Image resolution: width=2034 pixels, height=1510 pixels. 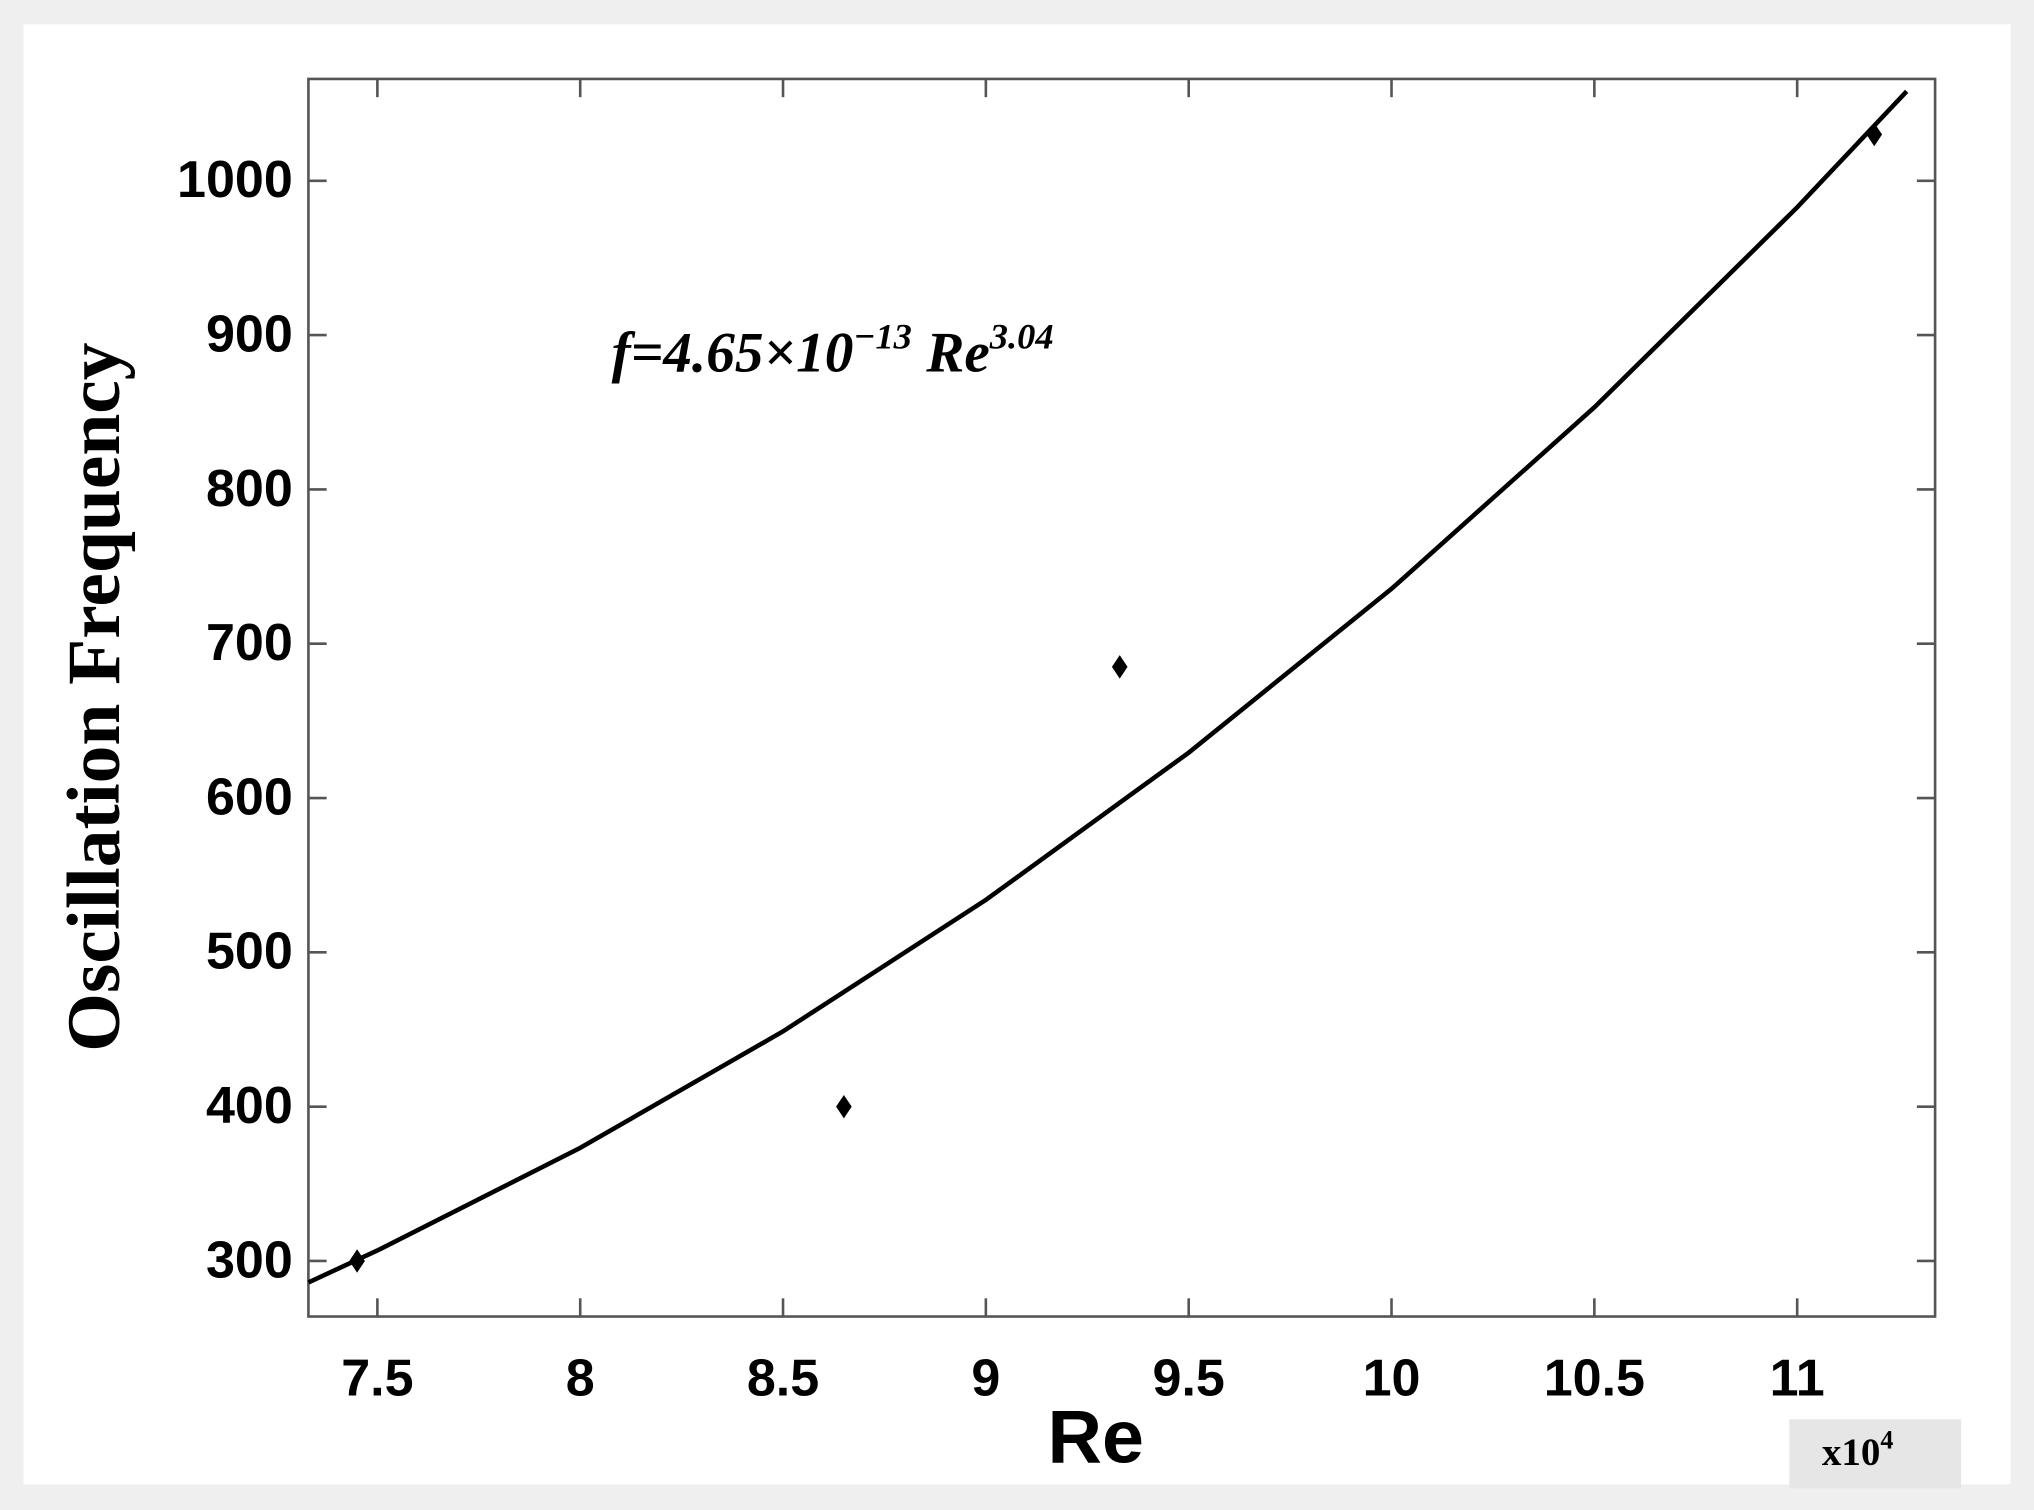 What do you see at coordinates (1851, 1452) in the screenshot?
I see `multiplier-base: x10` at bounding box center [1851, 1452].